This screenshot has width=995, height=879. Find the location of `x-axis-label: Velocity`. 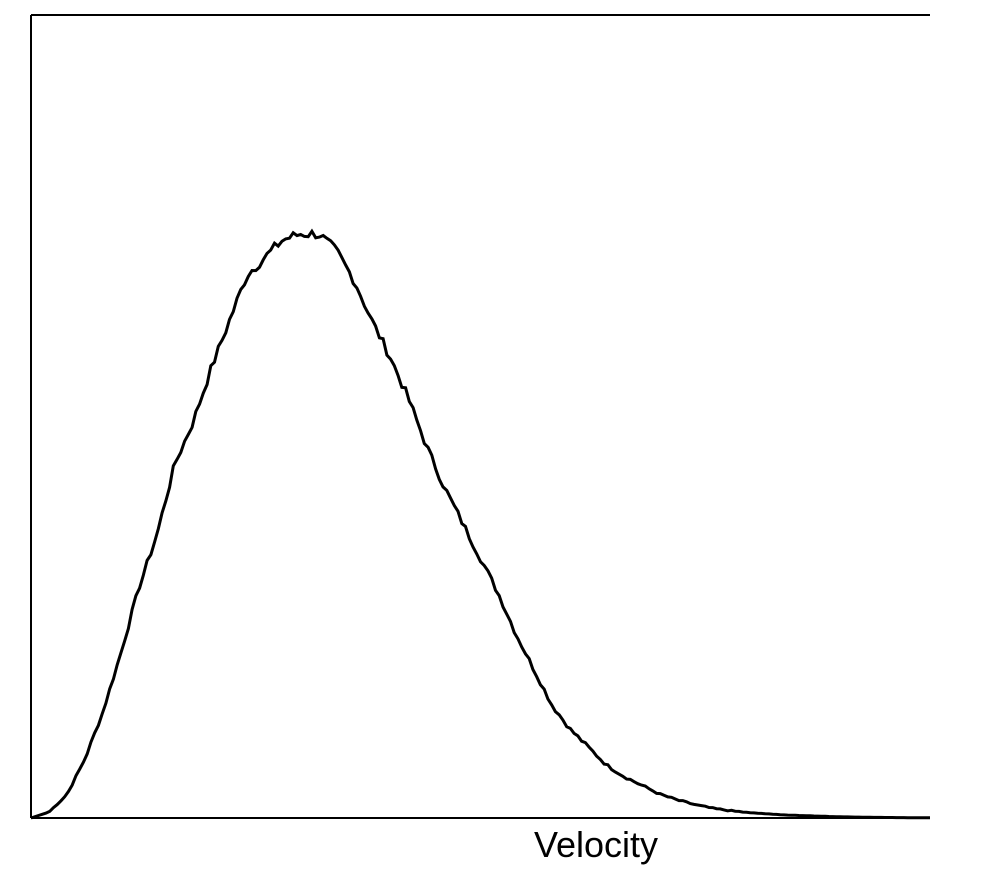

x-axis-label: Velocity is located at coordinates (596, 844).